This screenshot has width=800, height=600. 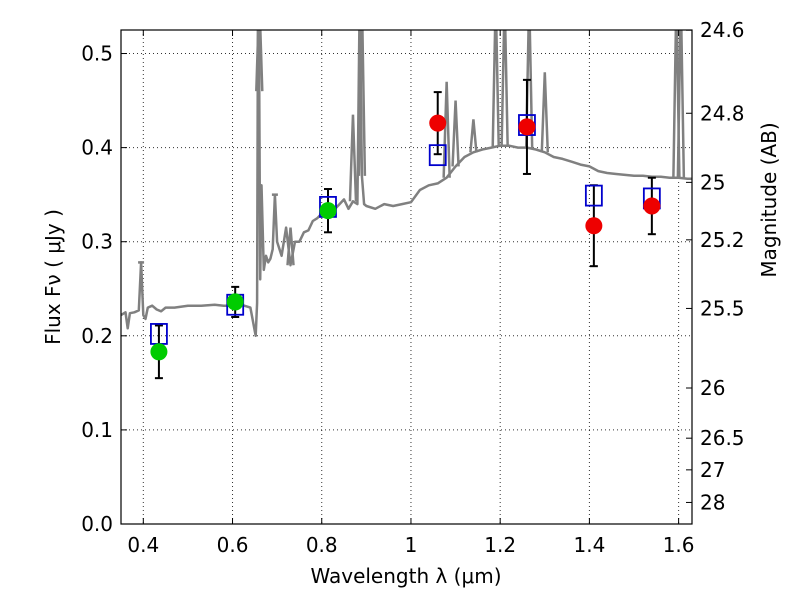 What do you see at coordinates (411, 545) in the screenshot?
I see `x-tick-label: 1` at bounding box center [411, 545].